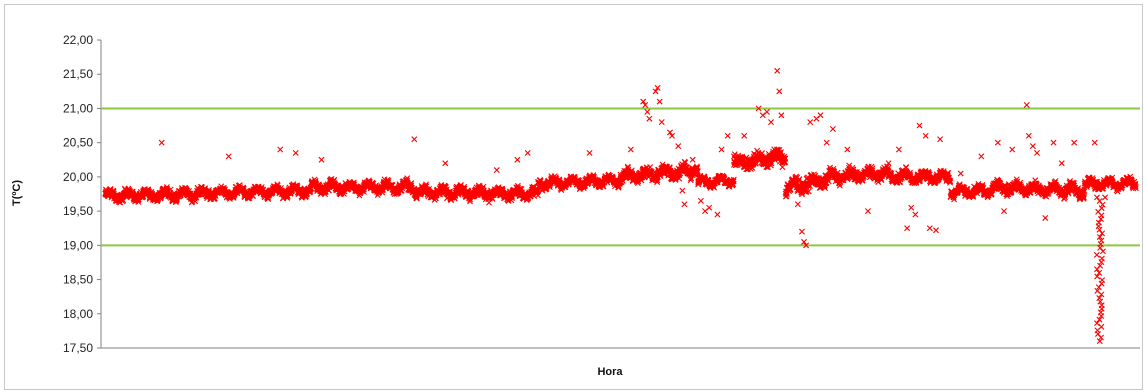 The height and width of the screenshot is (392, 1145). I want to click on y-tick-label: 21,00, so click(78, 108).